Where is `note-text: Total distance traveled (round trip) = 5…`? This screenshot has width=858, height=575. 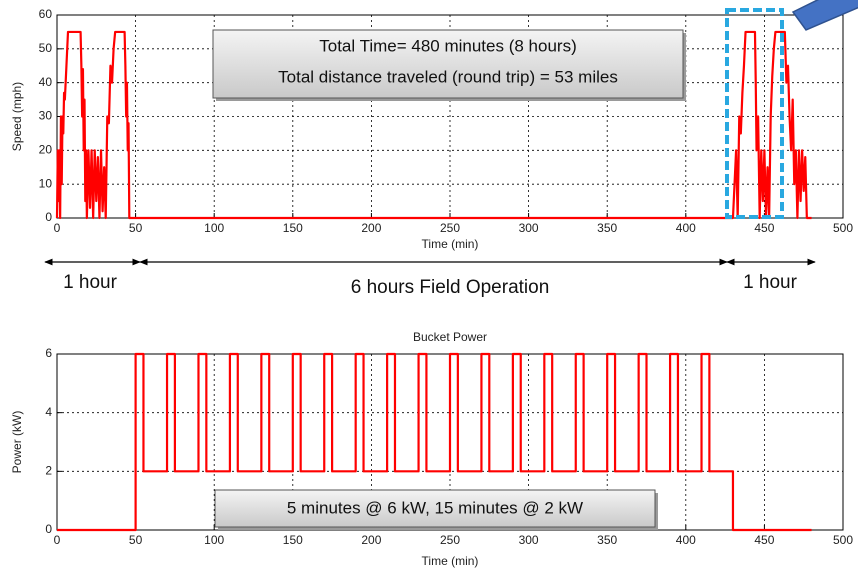
note-text: Total distance traveled (round trip) = 5… is located at coordinates (448, 76).